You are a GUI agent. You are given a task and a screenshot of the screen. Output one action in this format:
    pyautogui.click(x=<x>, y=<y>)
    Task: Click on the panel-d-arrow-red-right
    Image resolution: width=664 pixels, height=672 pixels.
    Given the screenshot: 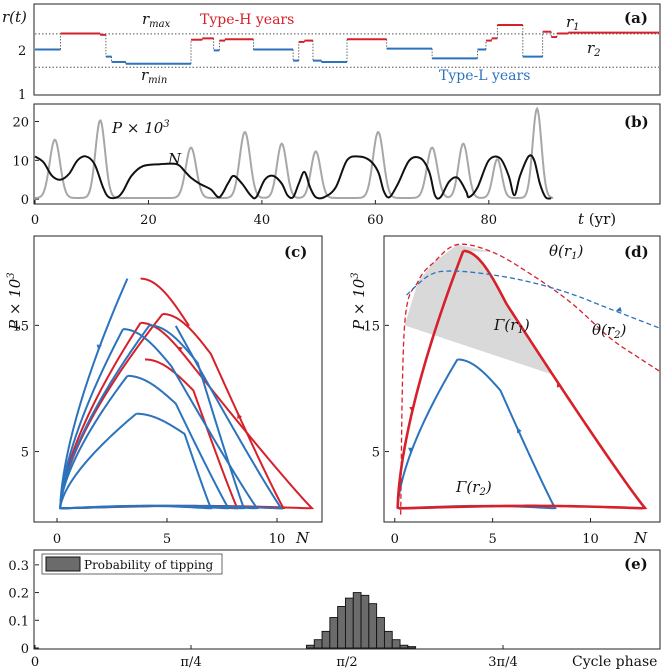 What is the action you would take?
    pyautogui.click(x=559, y=384)
    